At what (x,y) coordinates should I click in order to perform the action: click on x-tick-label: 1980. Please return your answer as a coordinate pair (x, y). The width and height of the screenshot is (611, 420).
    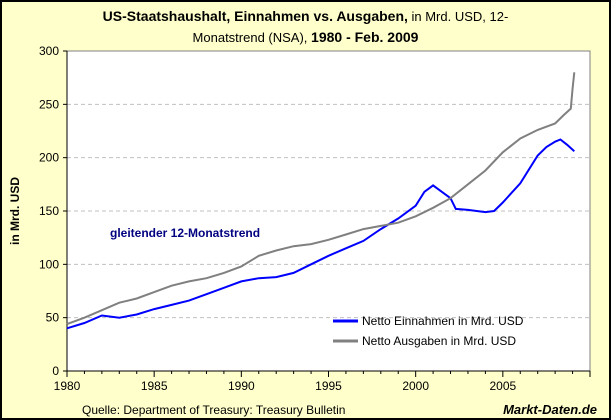
    Looking at the image, I should click on (67, 386).